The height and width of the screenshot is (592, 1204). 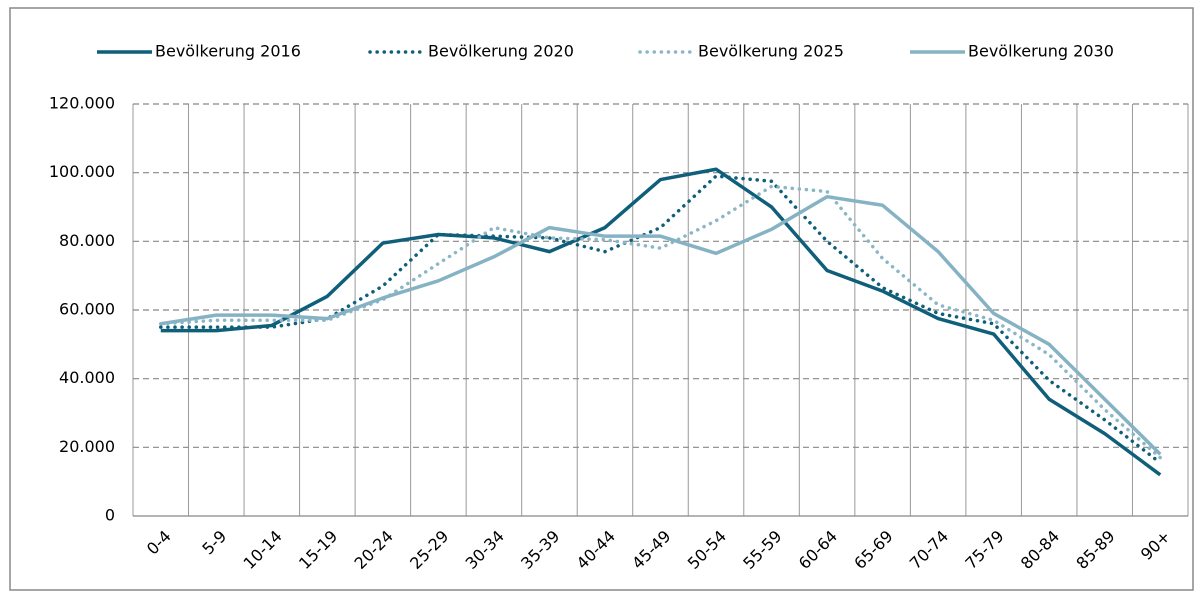 What do you see at coordinates (82, 103) in the screenshot?
I see `y-tick-label: 120.000` at bounding box center [82, 103].